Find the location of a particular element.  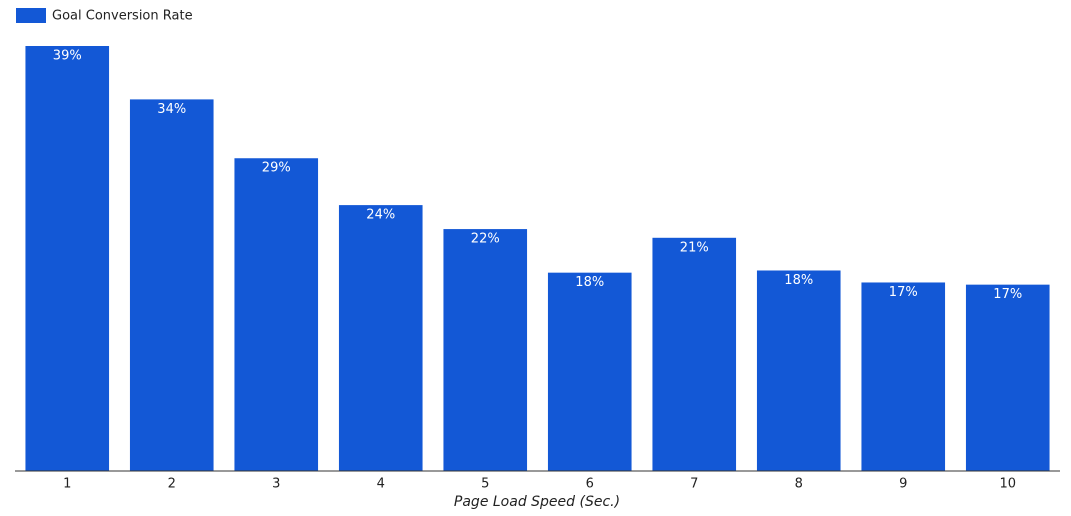

x-tick-label: 1 is located at coordinates (67, 484).